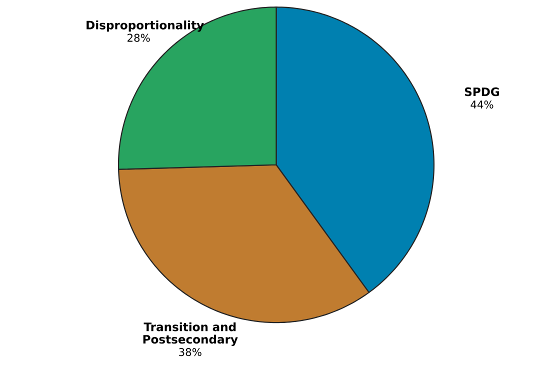 The width and height of the screenshot is (538, 365). I want to click on slice-label: SPDG, so click(482, 91).